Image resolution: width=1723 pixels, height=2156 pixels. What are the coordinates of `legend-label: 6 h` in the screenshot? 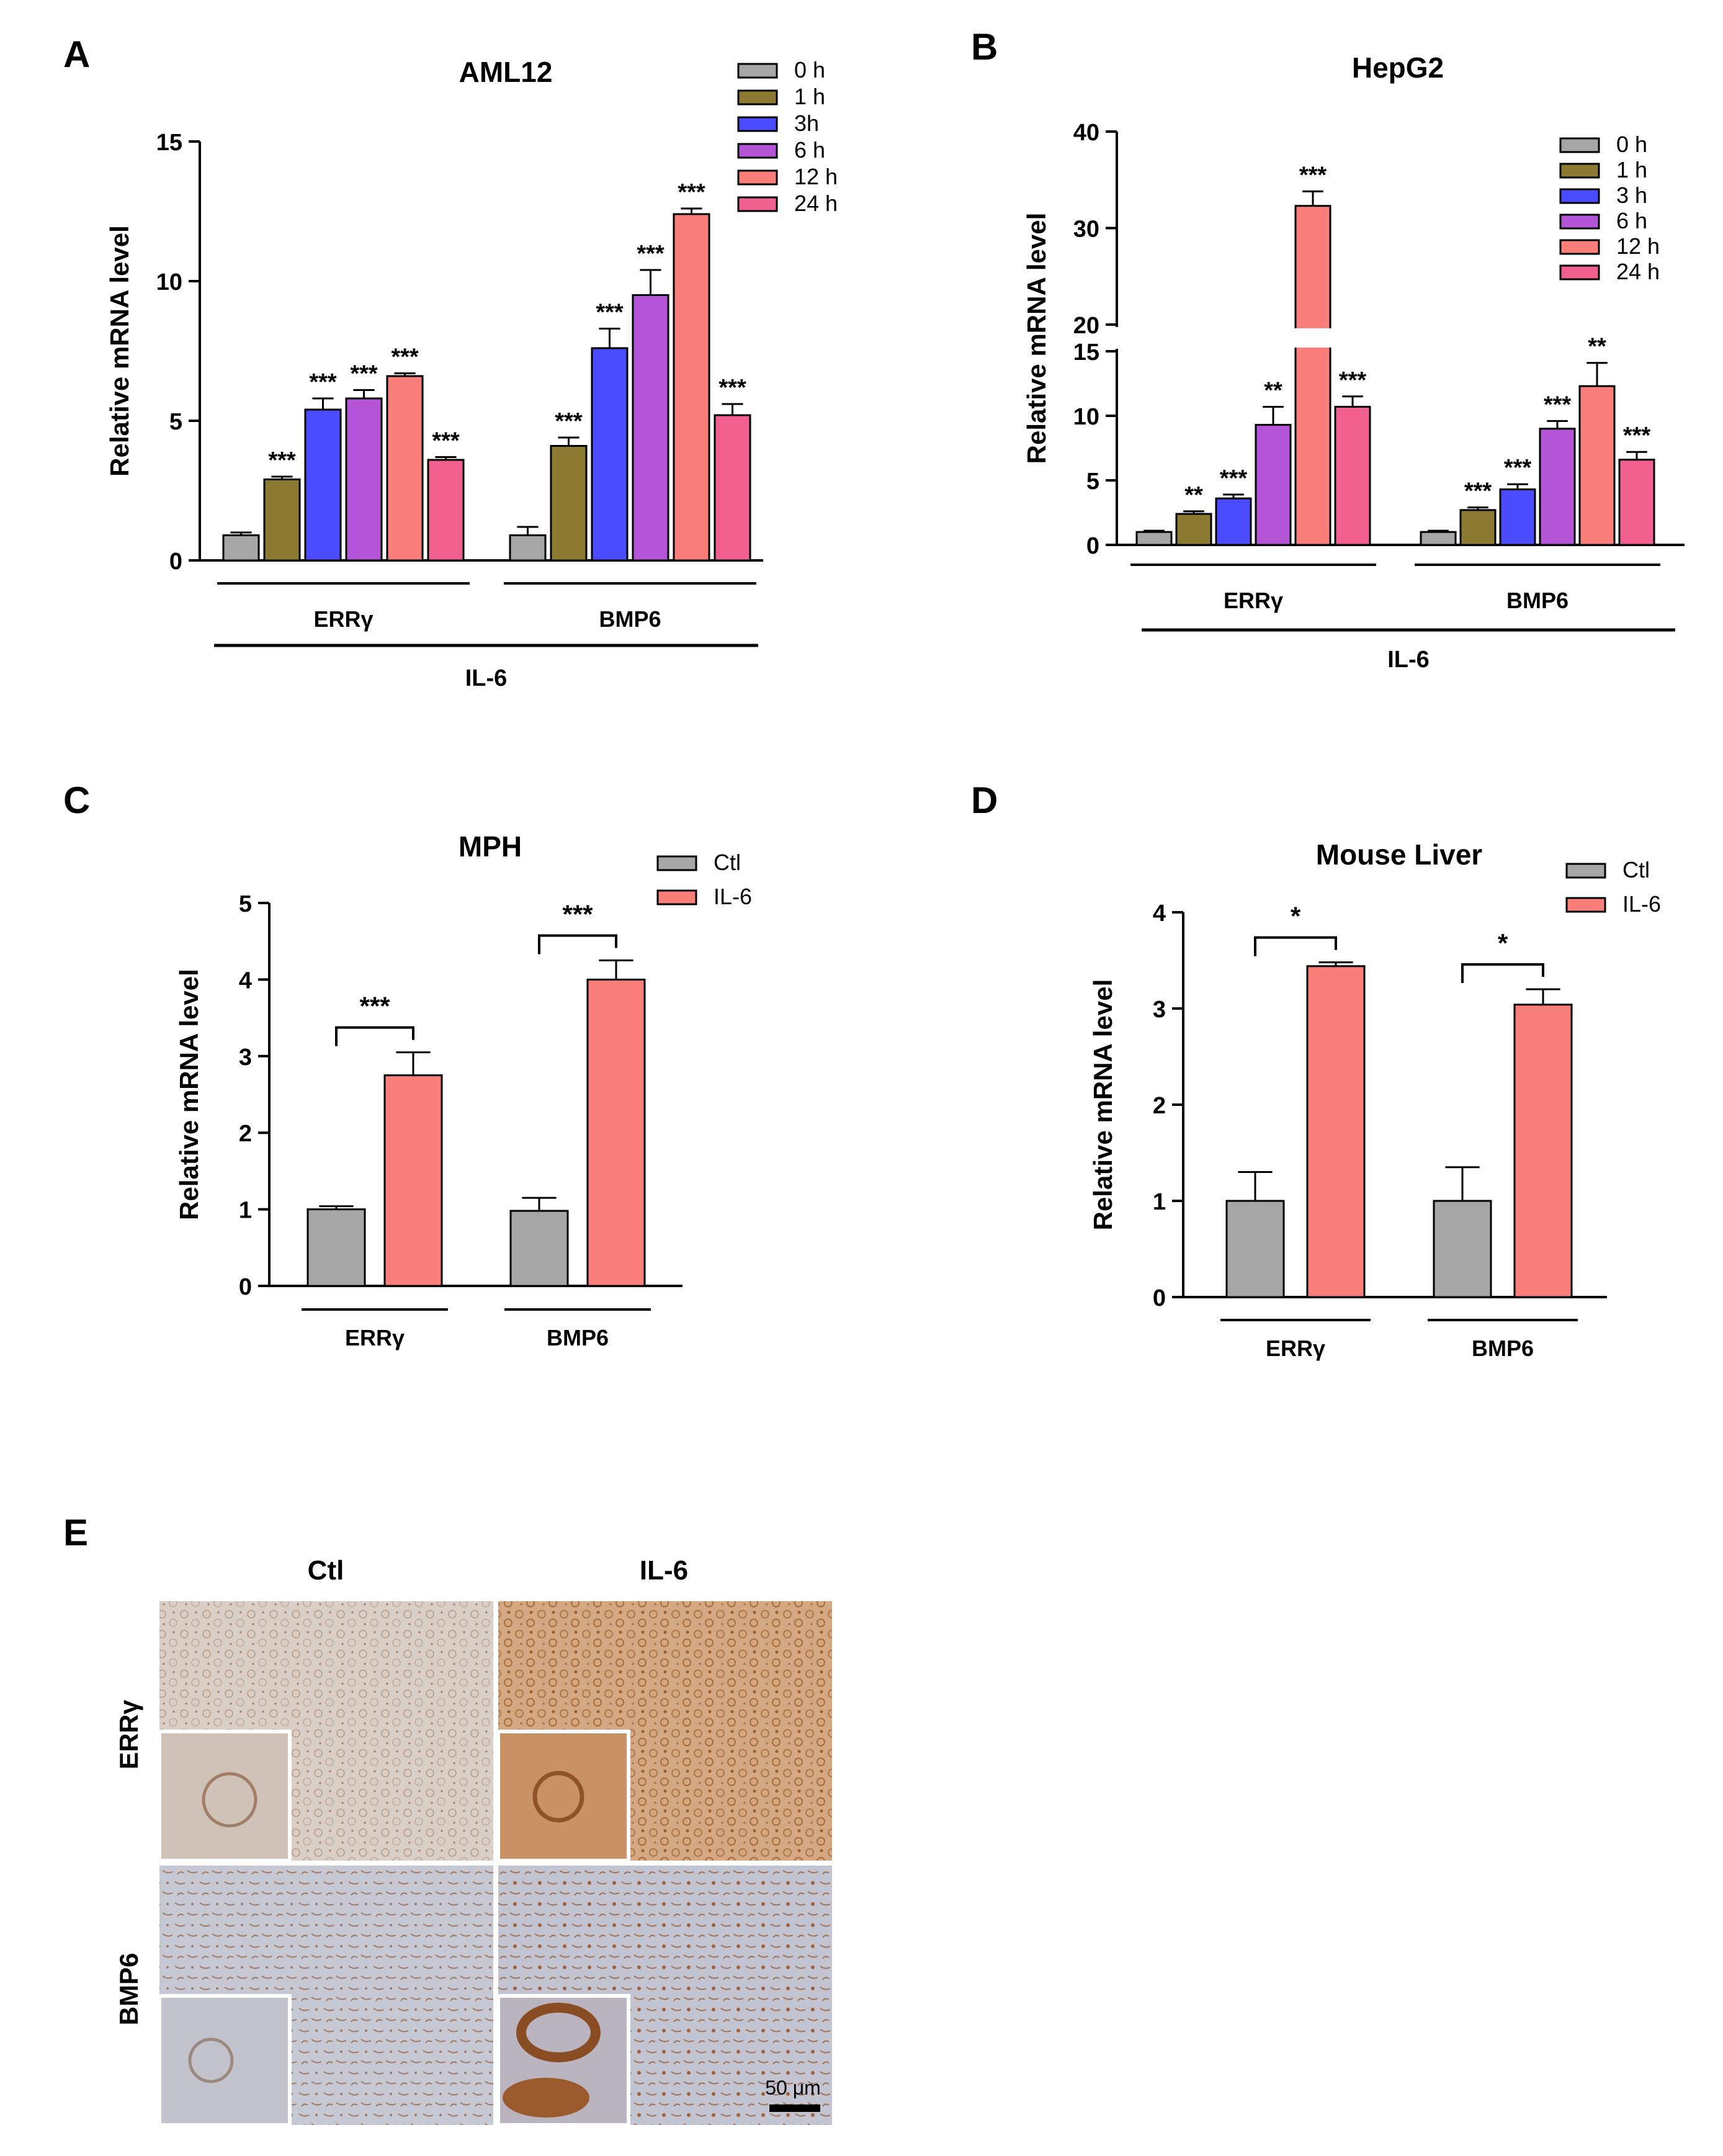 It's located at (1631, 221).